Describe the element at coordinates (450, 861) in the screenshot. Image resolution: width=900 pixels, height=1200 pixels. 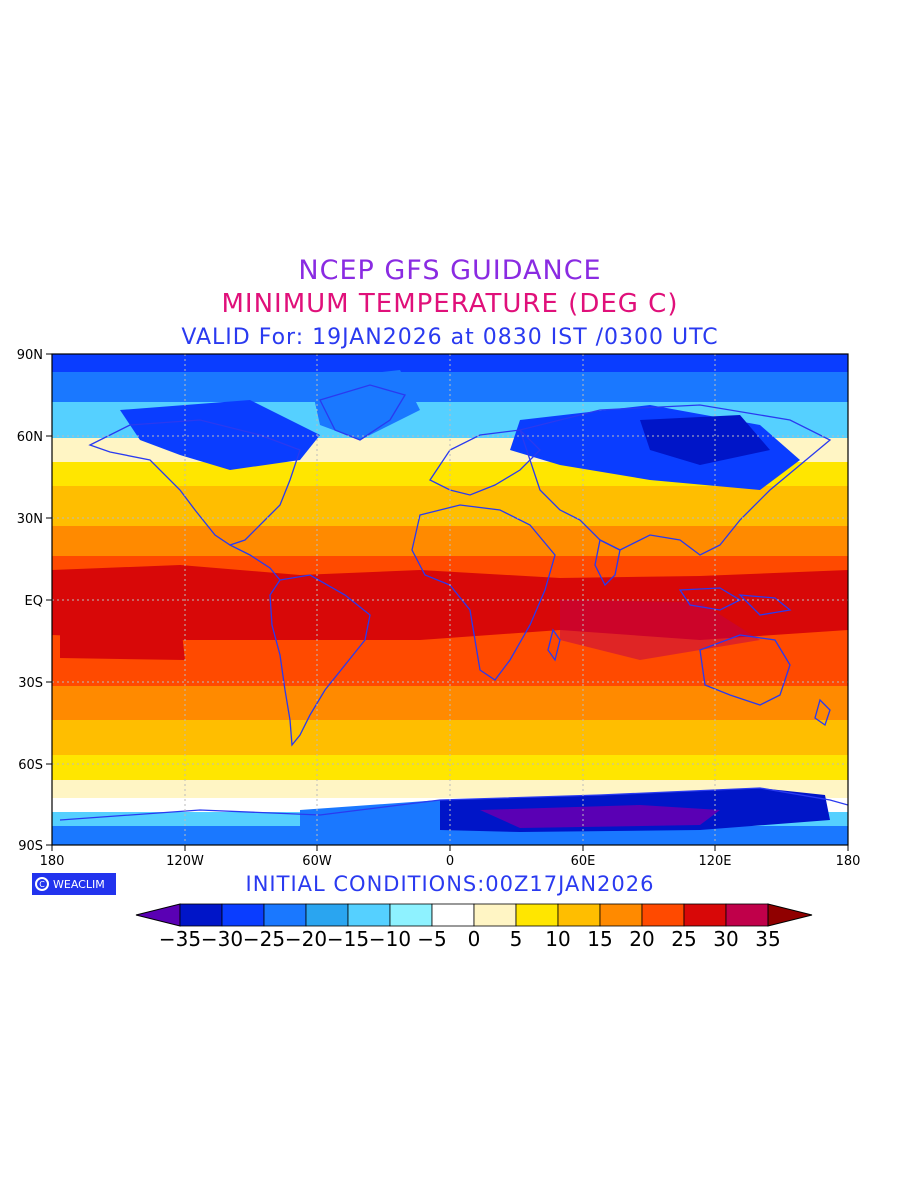
I see `lon-label-0: 0` at that location.